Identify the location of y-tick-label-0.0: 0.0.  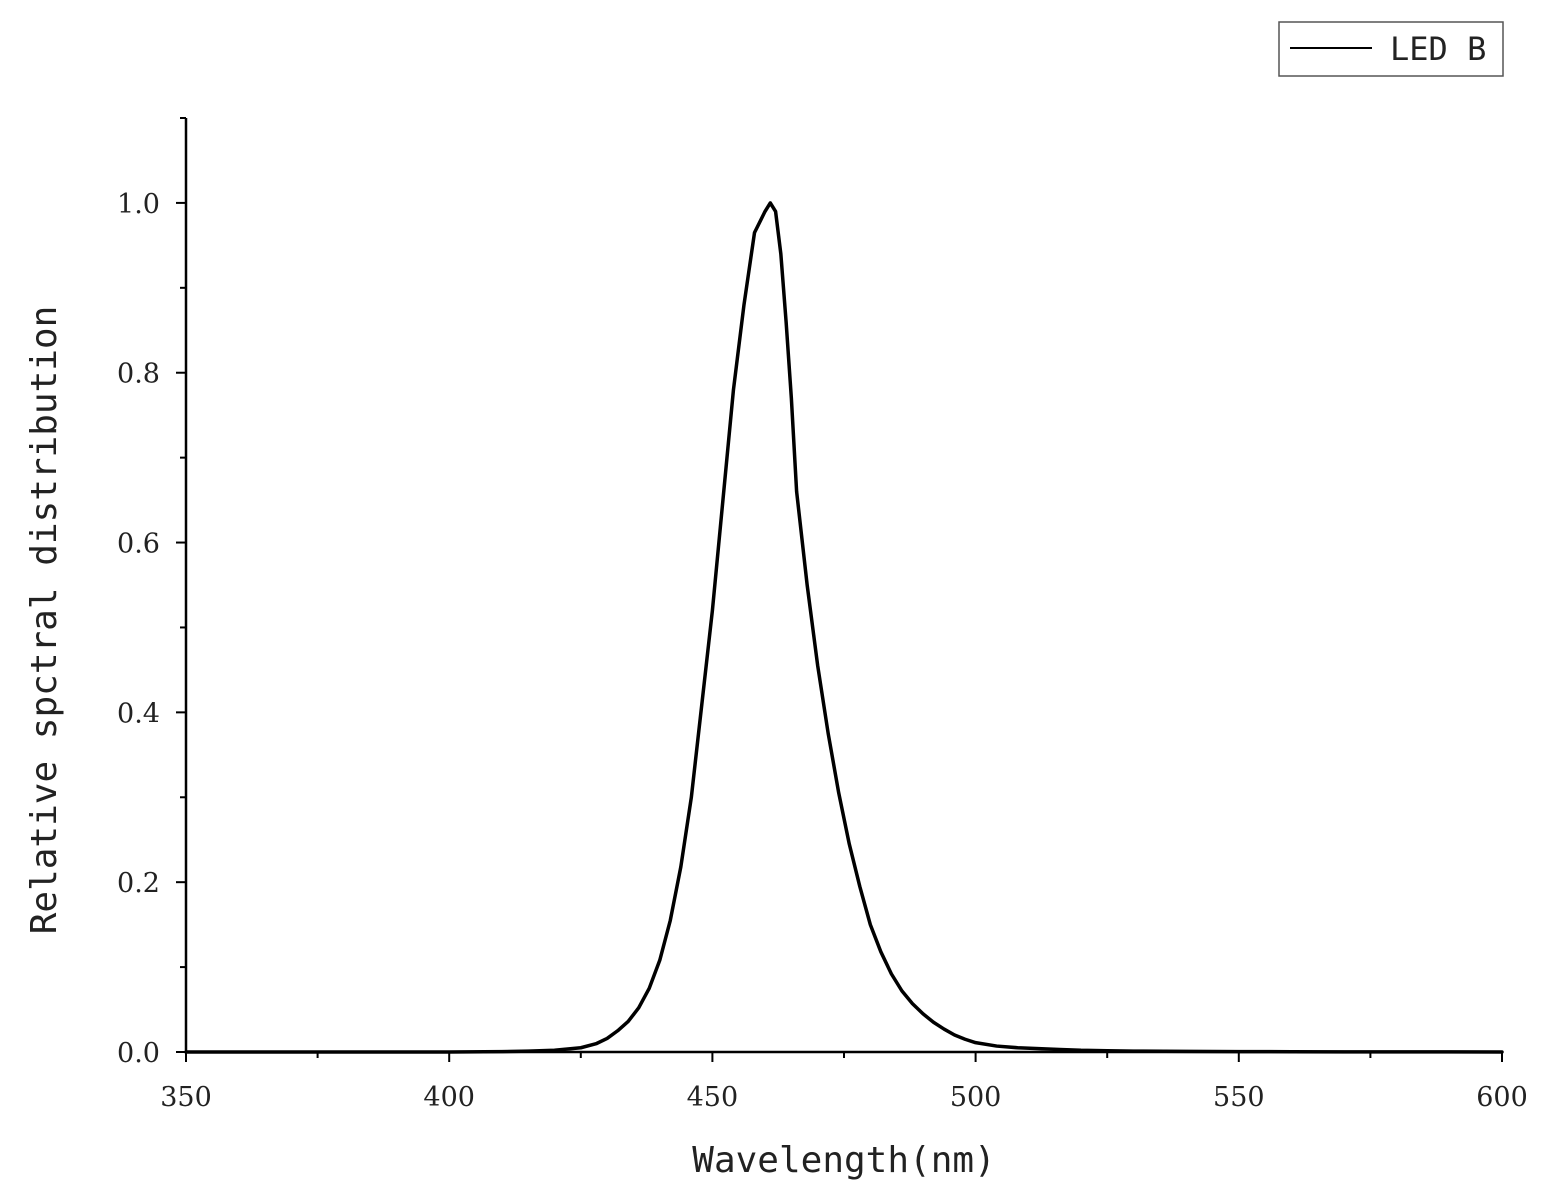
(138, 1053).